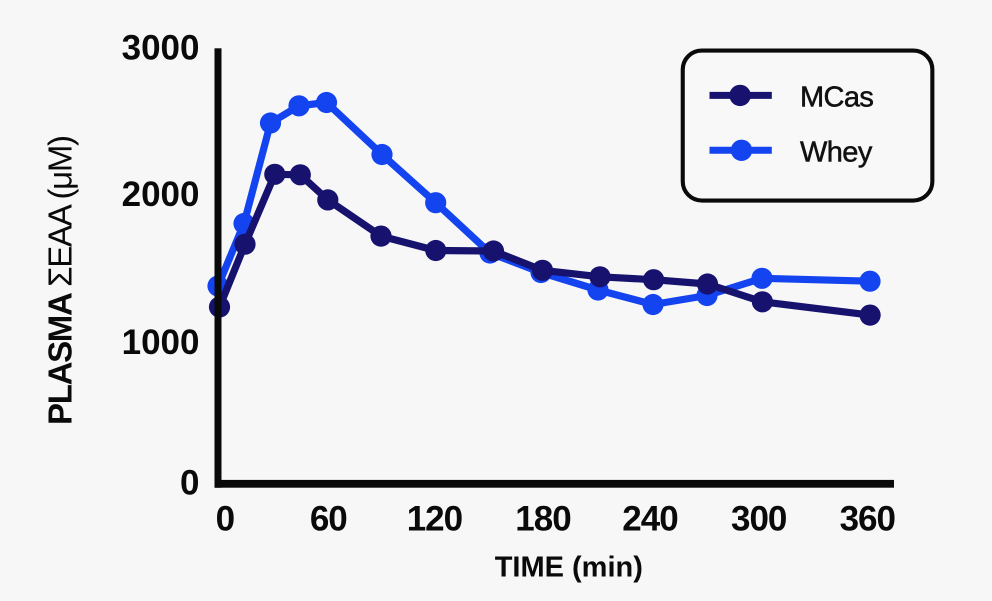  I want to click on svg-text: MCas, so click(836, 98).